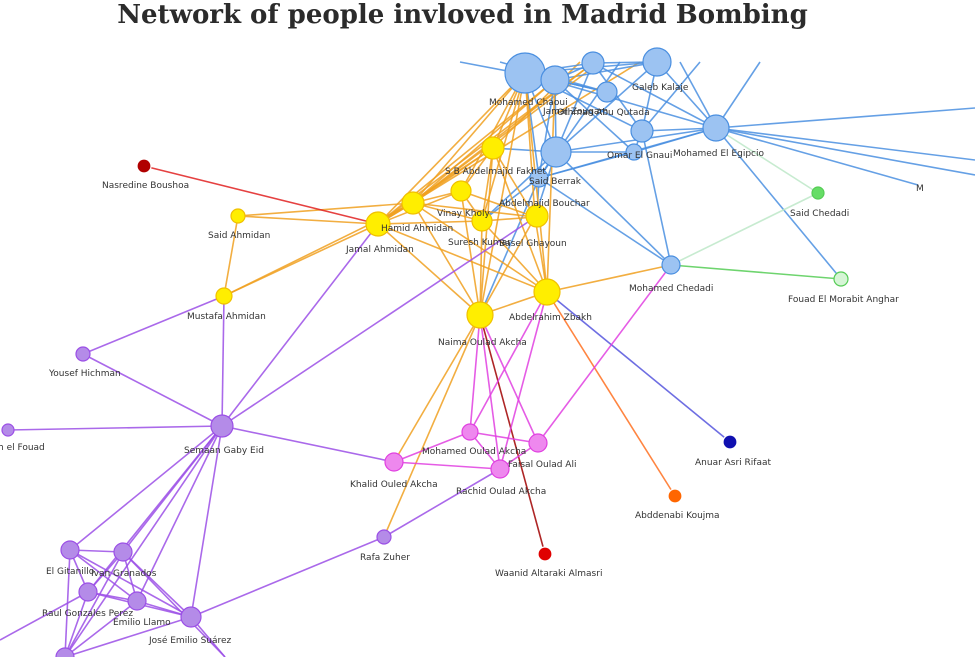 The height and width of the screenshot is (657, 975). Describe the element at coordinates (548, 574) in the screenshot. I see `node-label-waanid-altaraki-almasri: Waanid Altaraki Almasri` at that location.